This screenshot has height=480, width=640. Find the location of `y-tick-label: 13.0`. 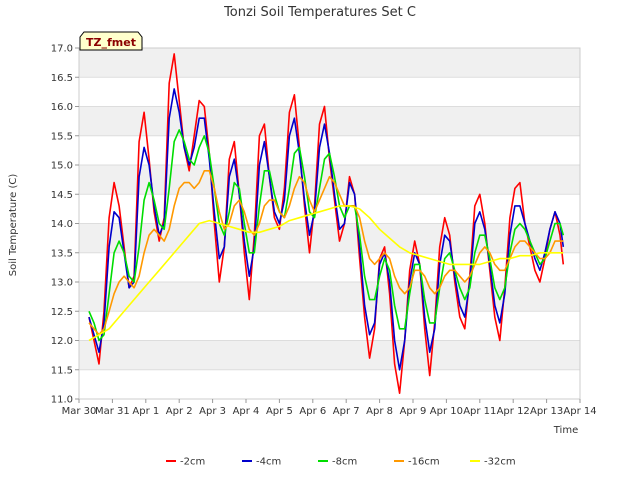

y-tick-label: 13.0 is located at coordinates (62, 283).